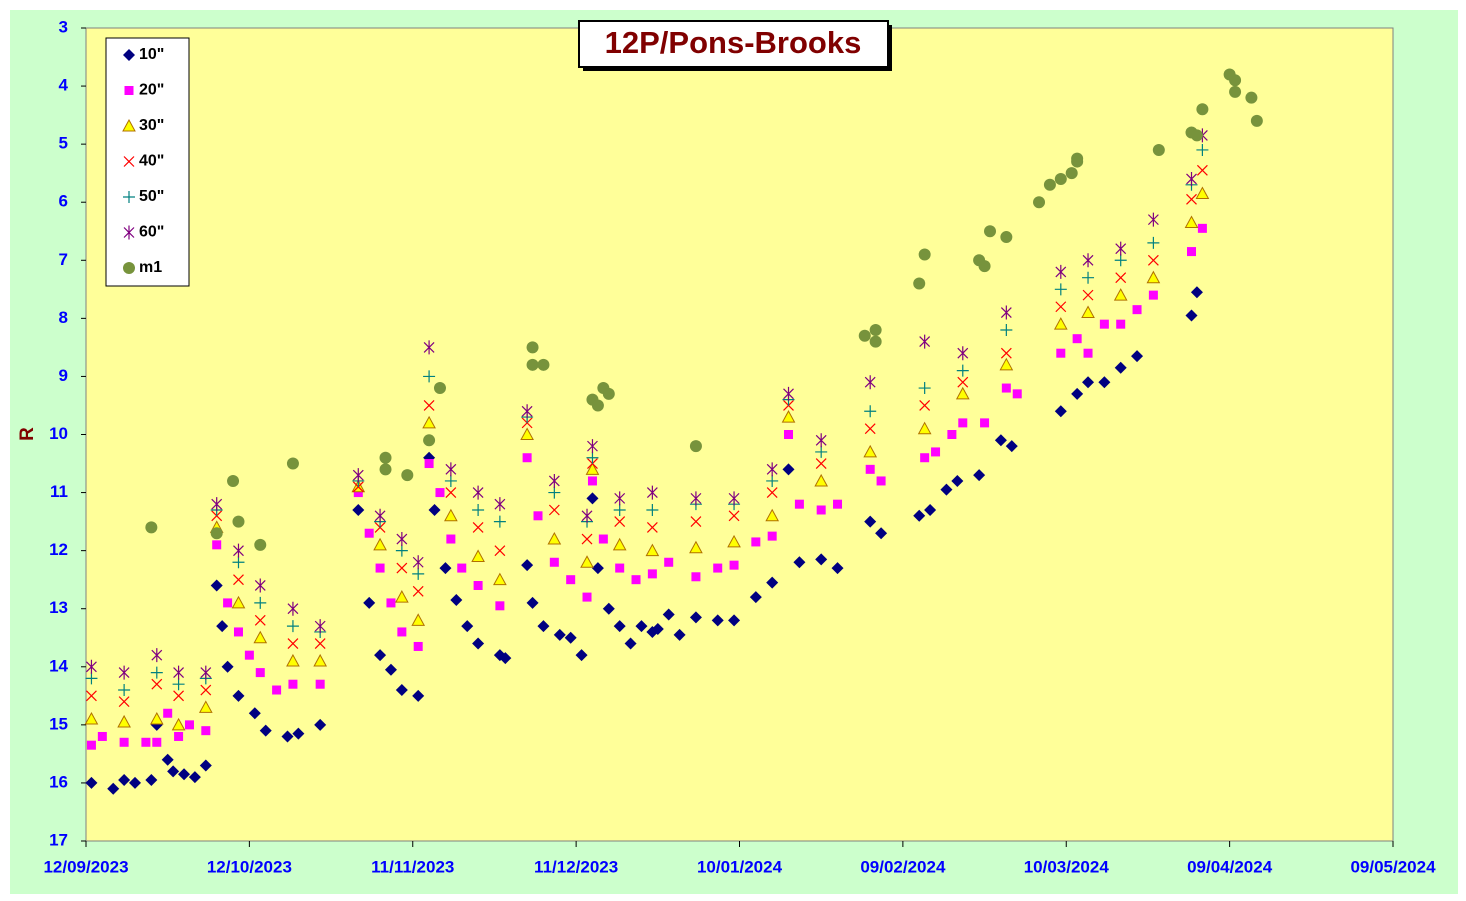  Describe the element at coordinates (27, 434) in the screenshot. I see `y-axis-label: R` at that location.